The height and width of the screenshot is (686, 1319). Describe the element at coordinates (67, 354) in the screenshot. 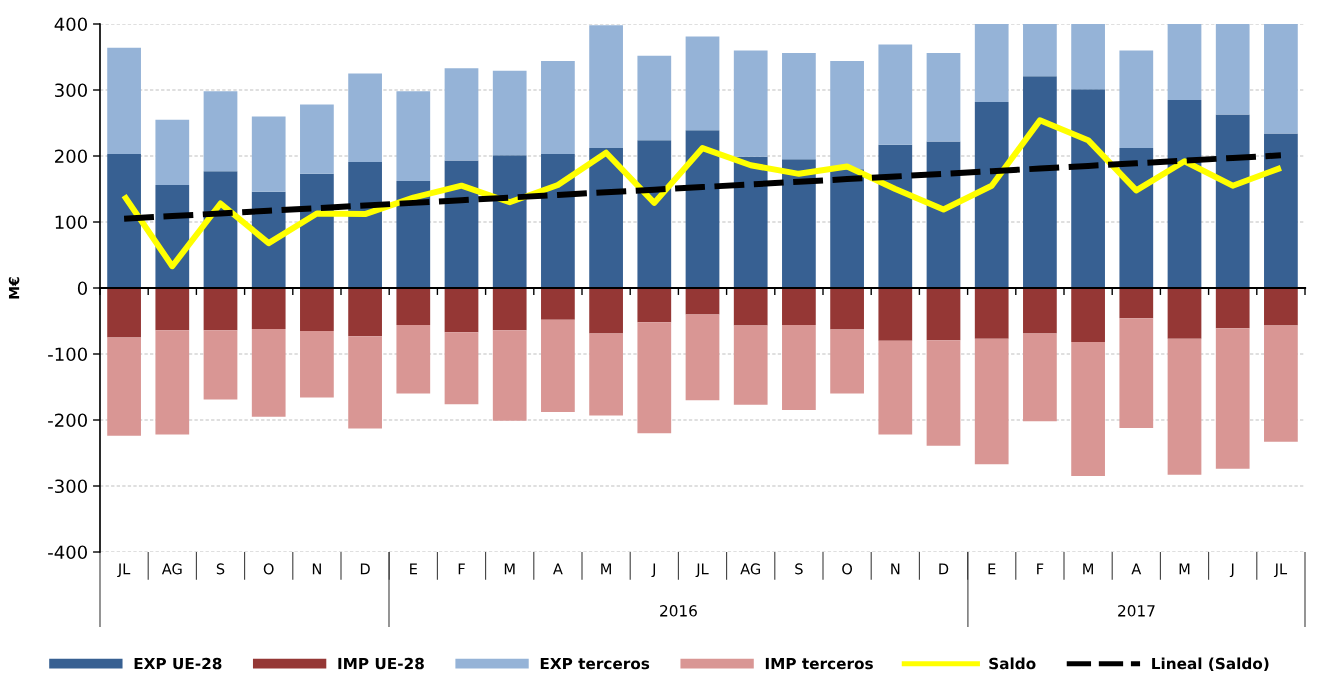

I see `y-tick-label: -100` at that location.